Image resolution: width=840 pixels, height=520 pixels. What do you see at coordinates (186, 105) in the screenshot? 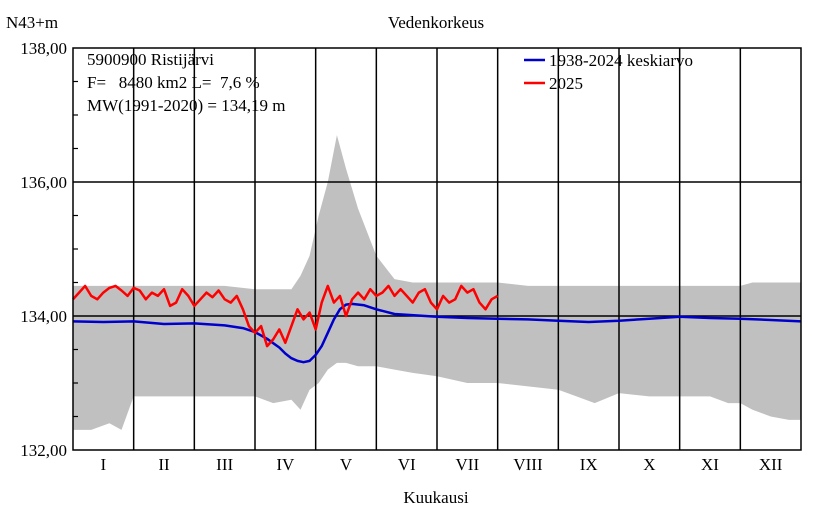
I see `mean-water-level-info: MW(1991-2020) = 134,19 m` at bounding box center [186, 105].